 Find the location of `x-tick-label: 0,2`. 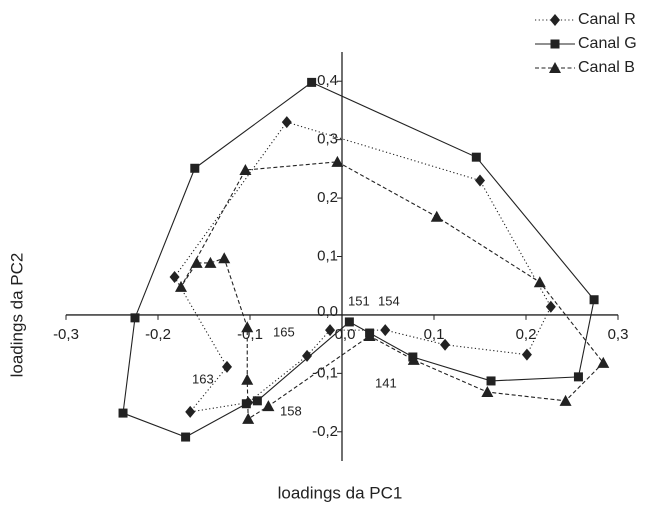

x-tick-label: 0,2 is located at coordinates (526, 334).